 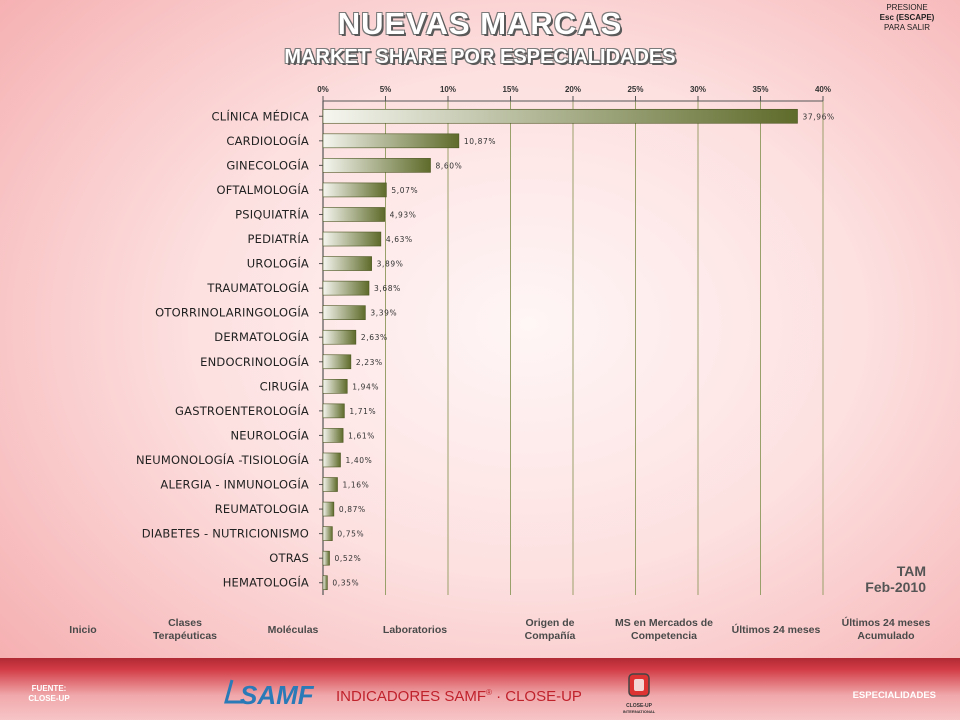 I want to click on nav-ms-mercados: MS en Mercados de Competencia, so click(x=664, y=629).